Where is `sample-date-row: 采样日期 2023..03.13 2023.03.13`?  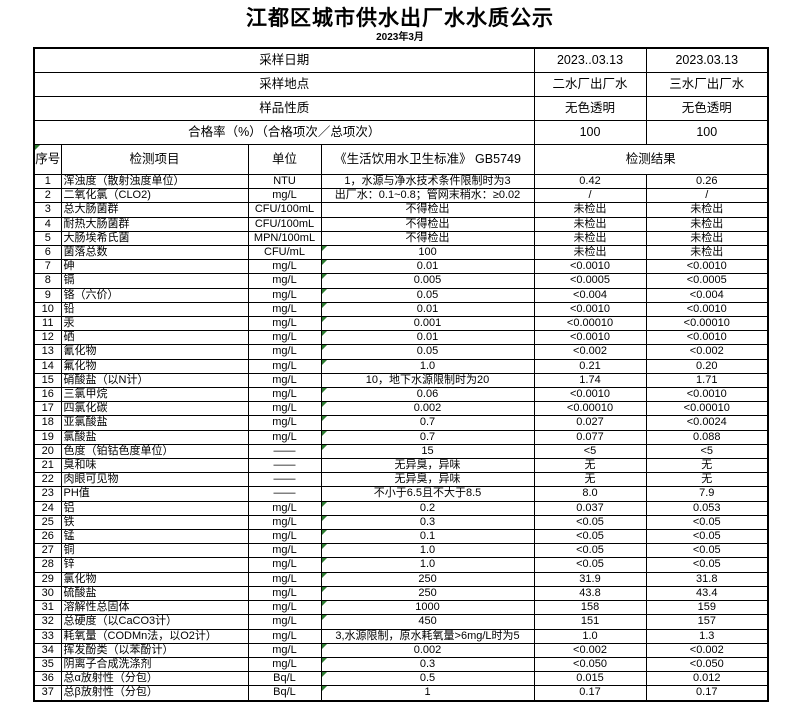 sample-date-row: 采样日期 2023..03.13 2023.03.13 is located at coordinates (401, 60).